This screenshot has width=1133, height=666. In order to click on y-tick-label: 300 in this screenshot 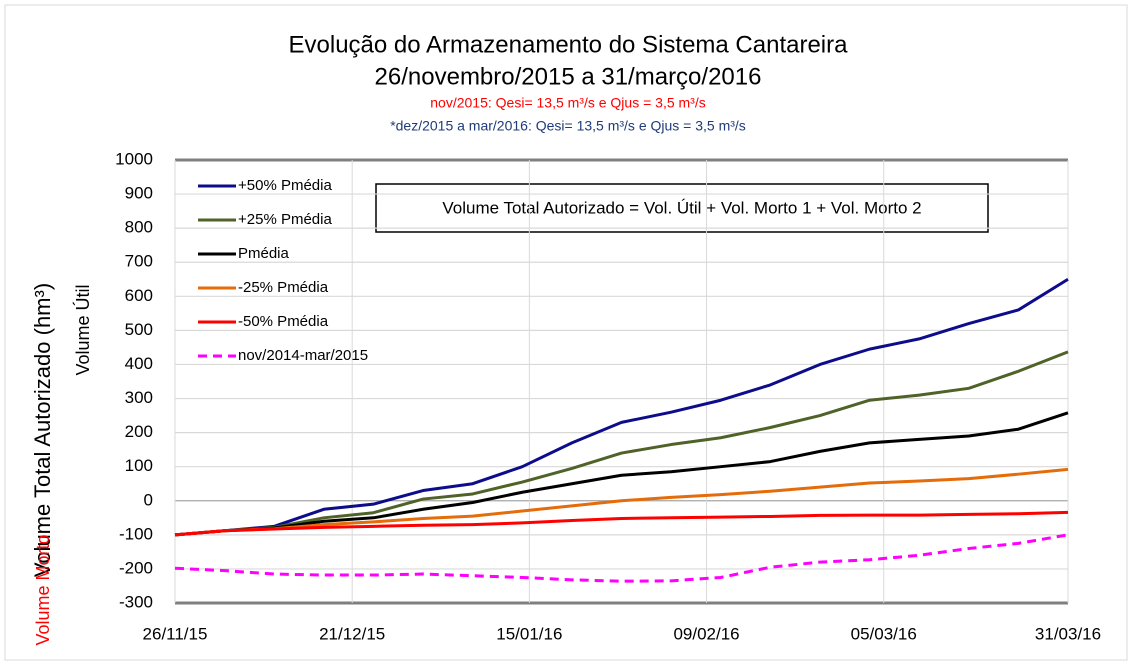, I will do `click(139, 397)`.